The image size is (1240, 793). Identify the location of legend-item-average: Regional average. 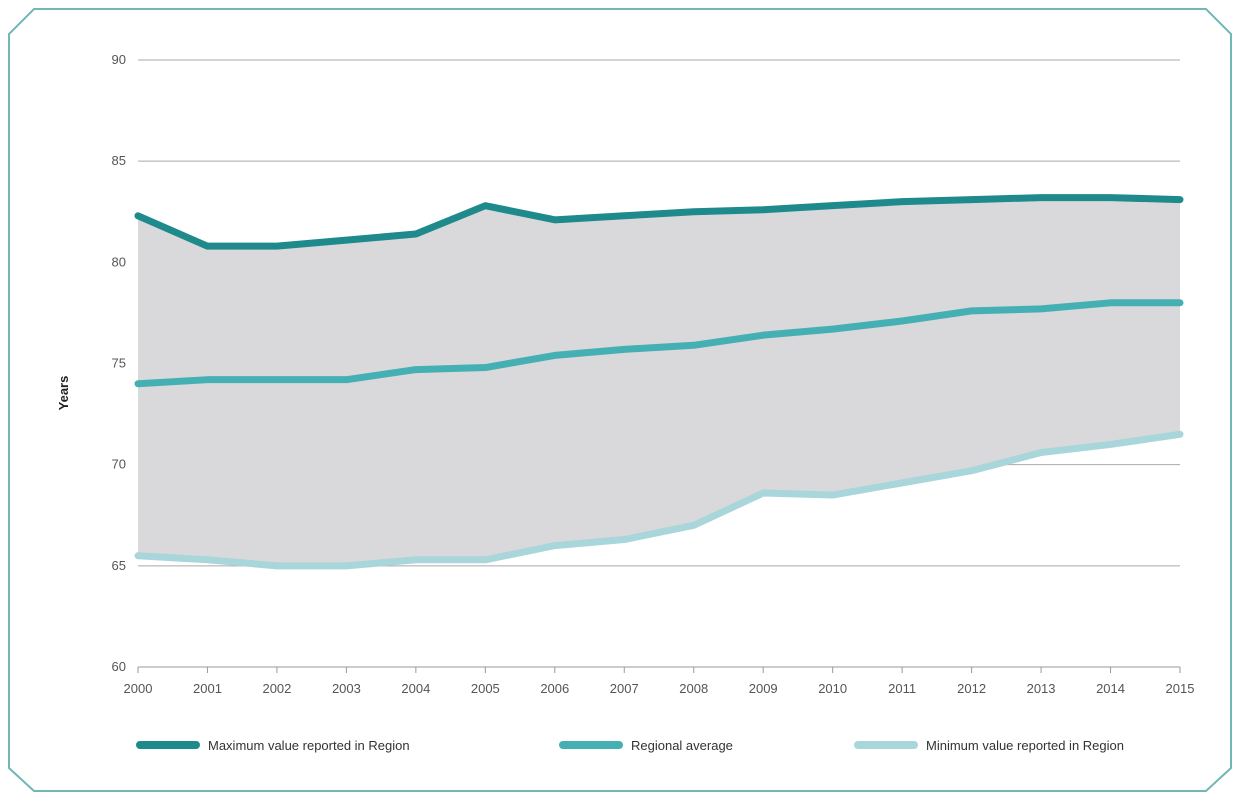
(646, 745).